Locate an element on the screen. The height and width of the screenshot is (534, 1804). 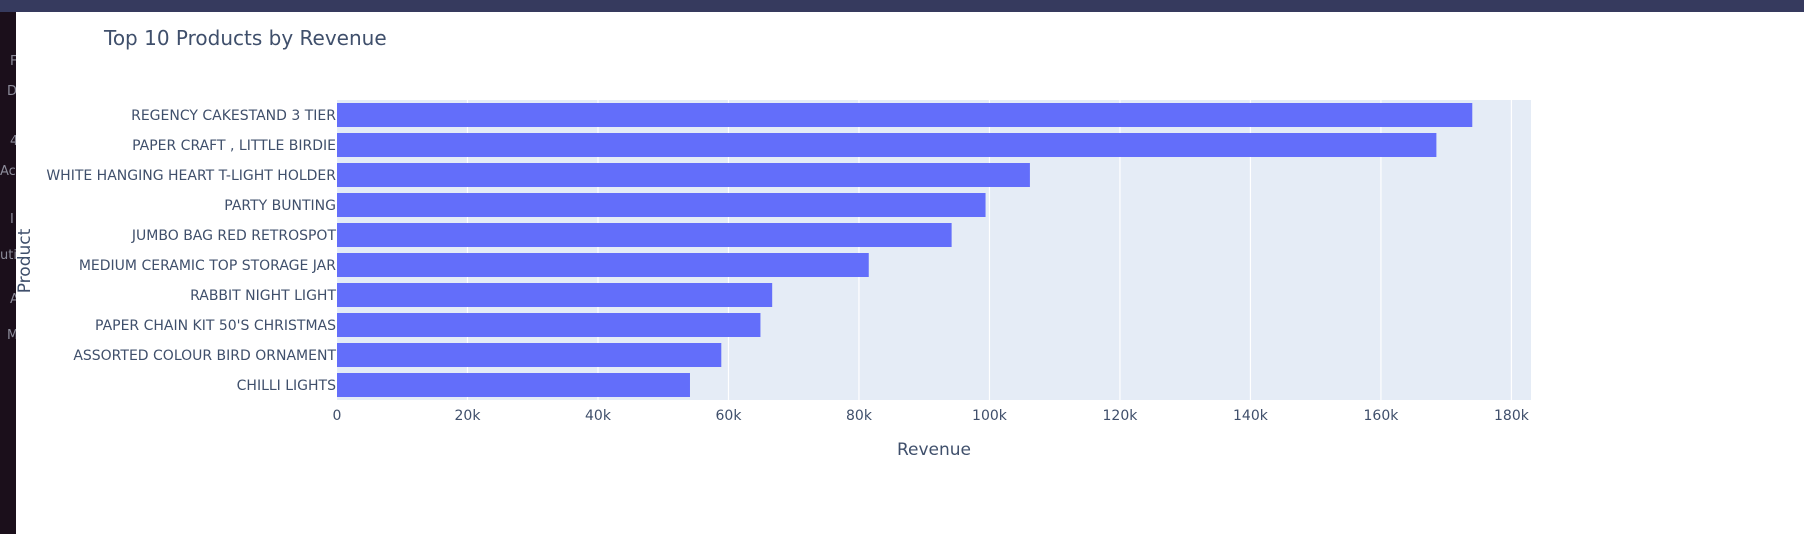
sidebar-fragment: I is located at coordinates (12, 219).